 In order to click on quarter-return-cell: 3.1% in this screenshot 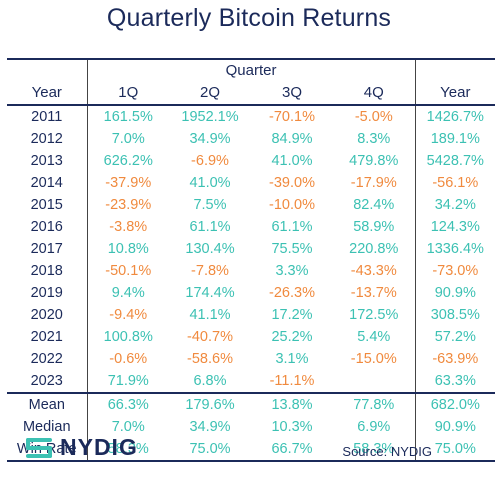, I will do `click(292, 359)`.